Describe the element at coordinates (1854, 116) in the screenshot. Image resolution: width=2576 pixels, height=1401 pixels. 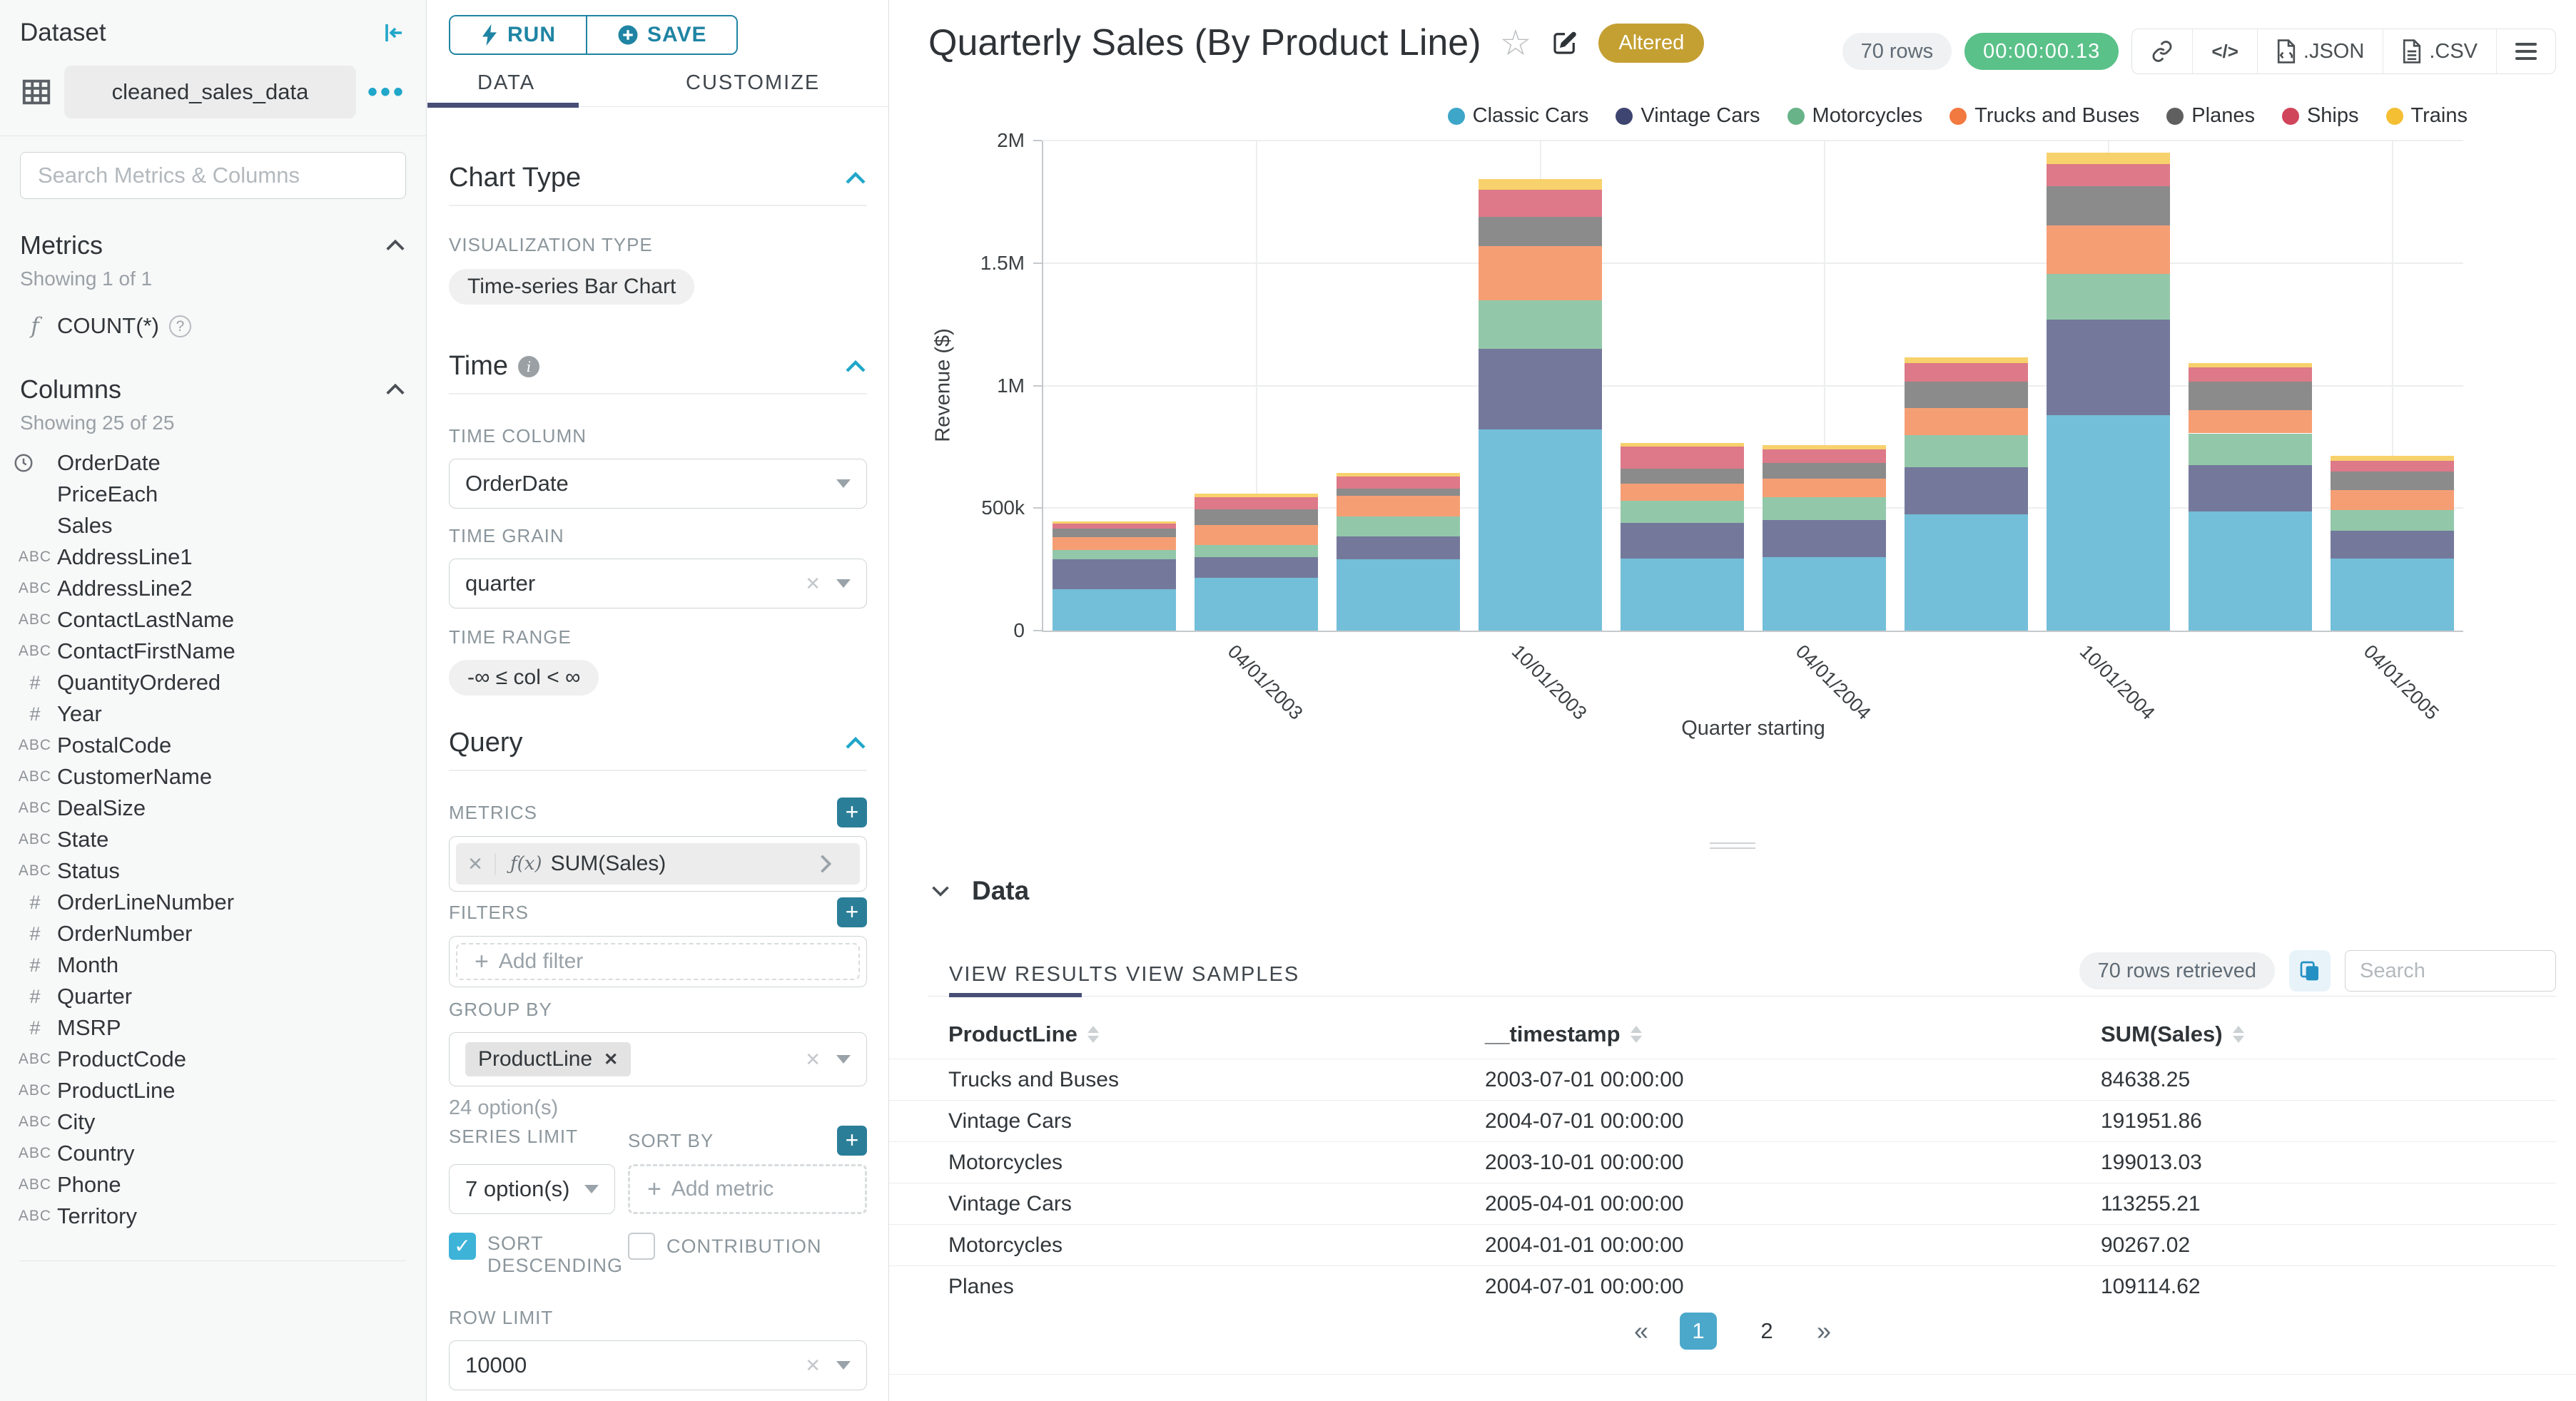
I see `legend-item: Motorcycles` at that location.